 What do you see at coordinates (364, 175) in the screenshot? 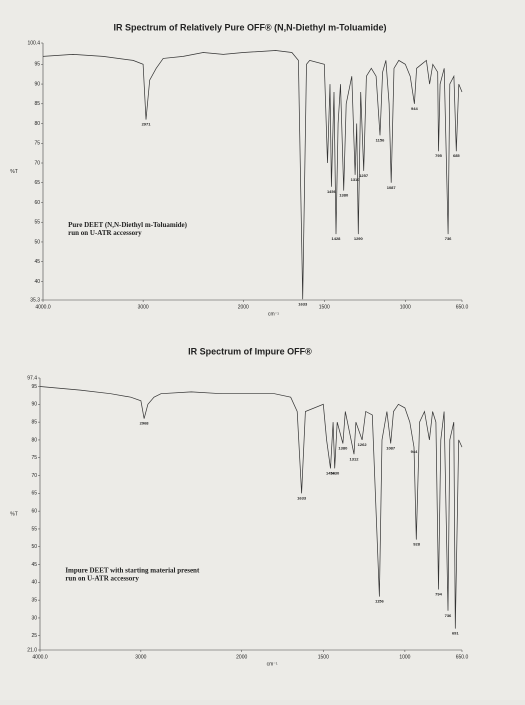
I see `peak-label: 1257` at bounding box center [364, 175].